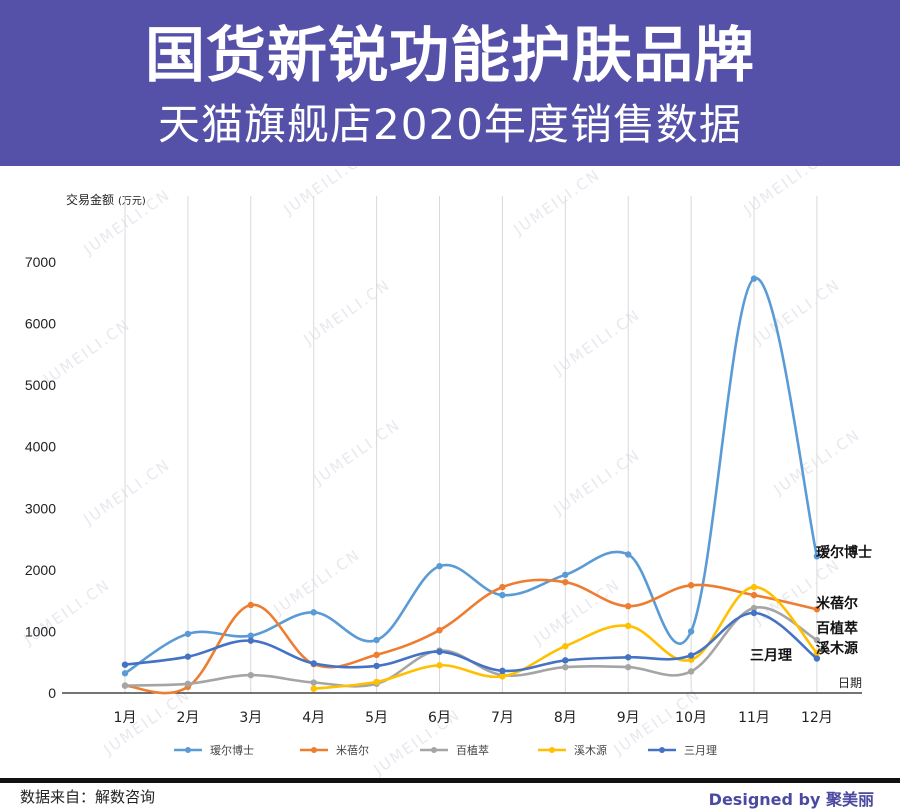  I want to click on series-end-label: 百植萃, so click(837, 628).